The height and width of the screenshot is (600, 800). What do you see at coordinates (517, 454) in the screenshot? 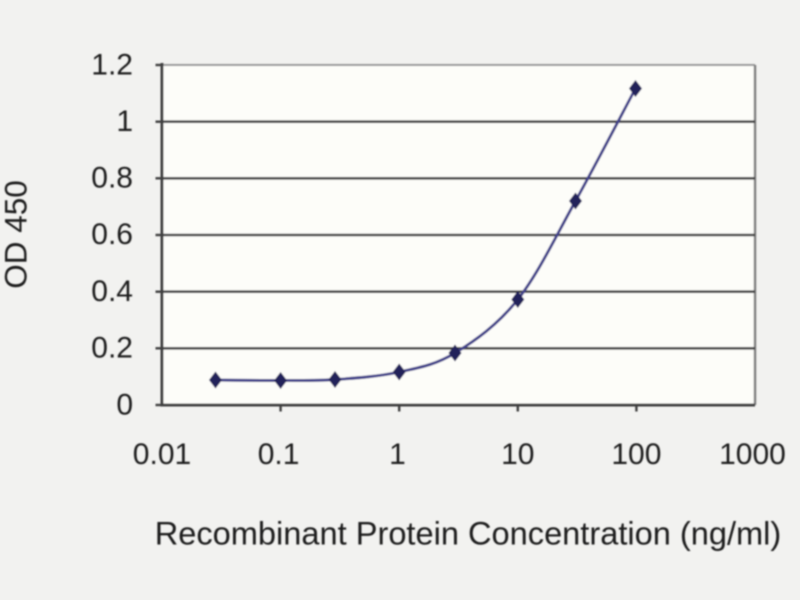
I see `svg-text: 10` at bounding box center [517, 454].